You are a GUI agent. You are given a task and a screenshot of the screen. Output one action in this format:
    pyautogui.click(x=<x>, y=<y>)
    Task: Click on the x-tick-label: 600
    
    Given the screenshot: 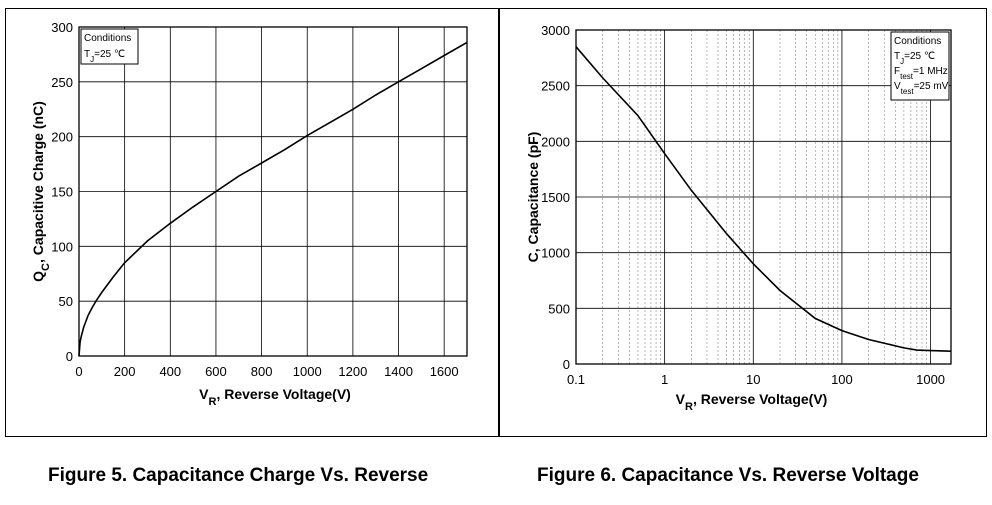 What is the action you would take?
    pyautogui.click(x=216, y=371)
    